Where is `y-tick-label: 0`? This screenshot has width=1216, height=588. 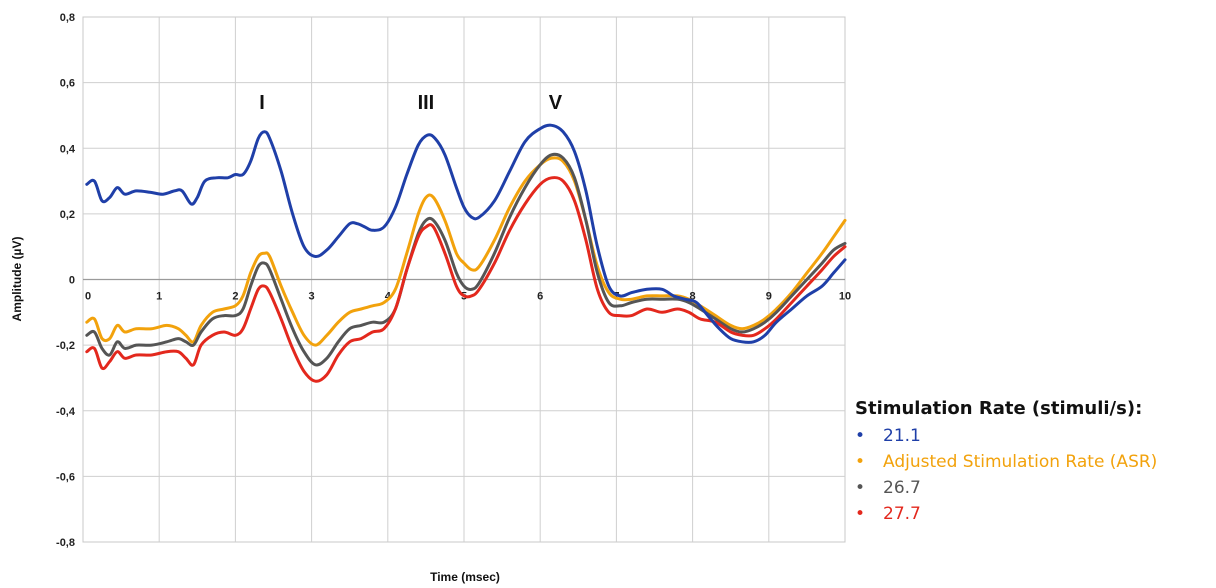
y-tick-label: 0 is located at coordinates (72, 281).